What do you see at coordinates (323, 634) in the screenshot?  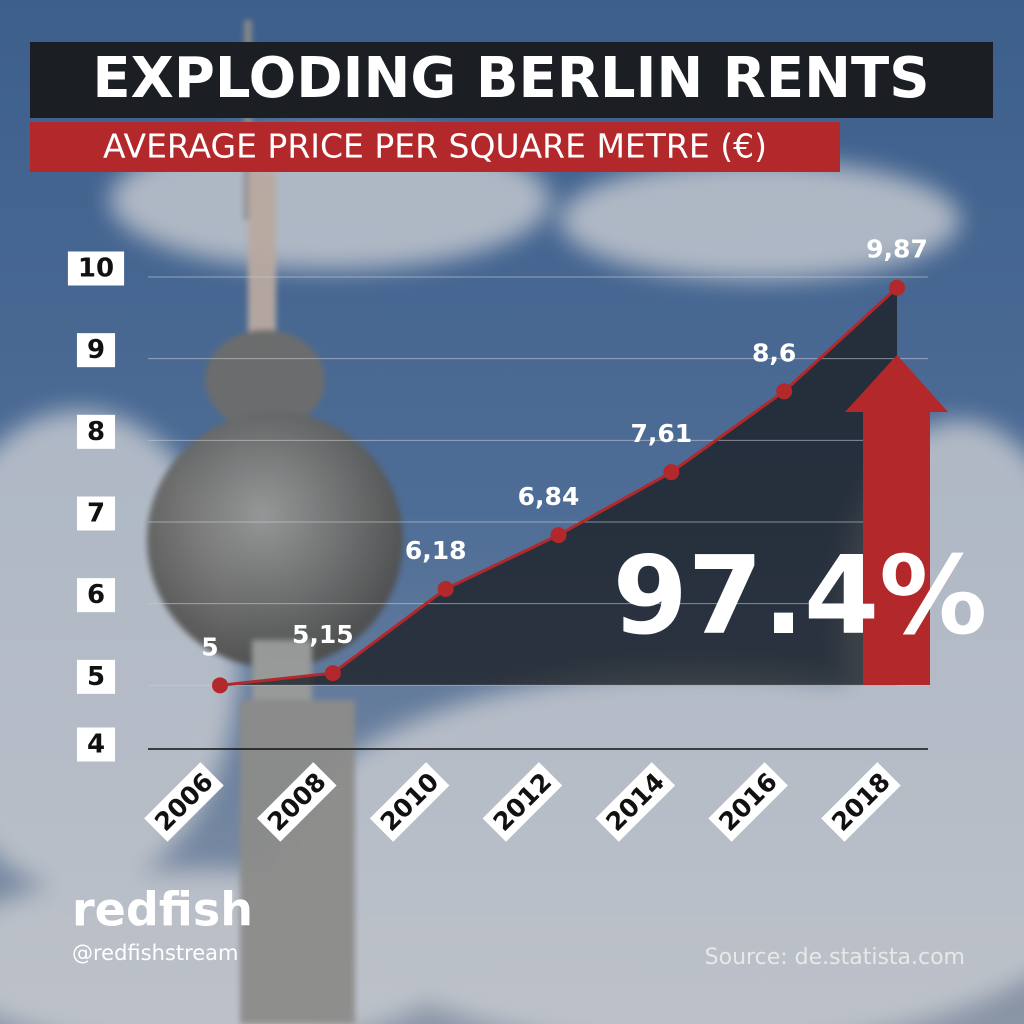 I see `value-label: 5,15` at bounding box center [323, 634].